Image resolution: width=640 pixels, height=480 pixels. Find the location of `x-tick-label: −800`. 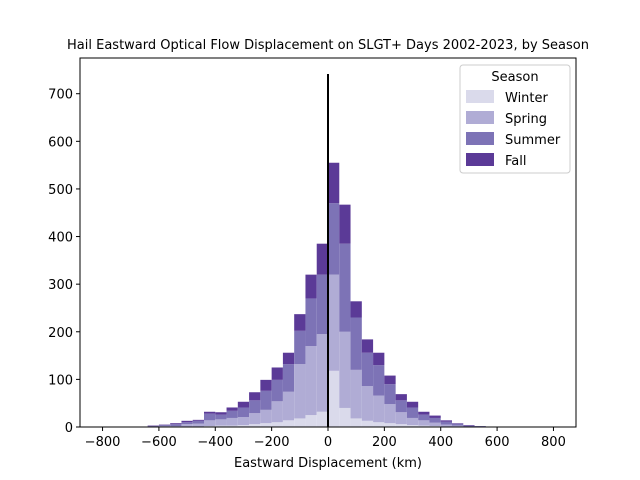

x-tick-label: −800 is located at coordinates (103, 442).